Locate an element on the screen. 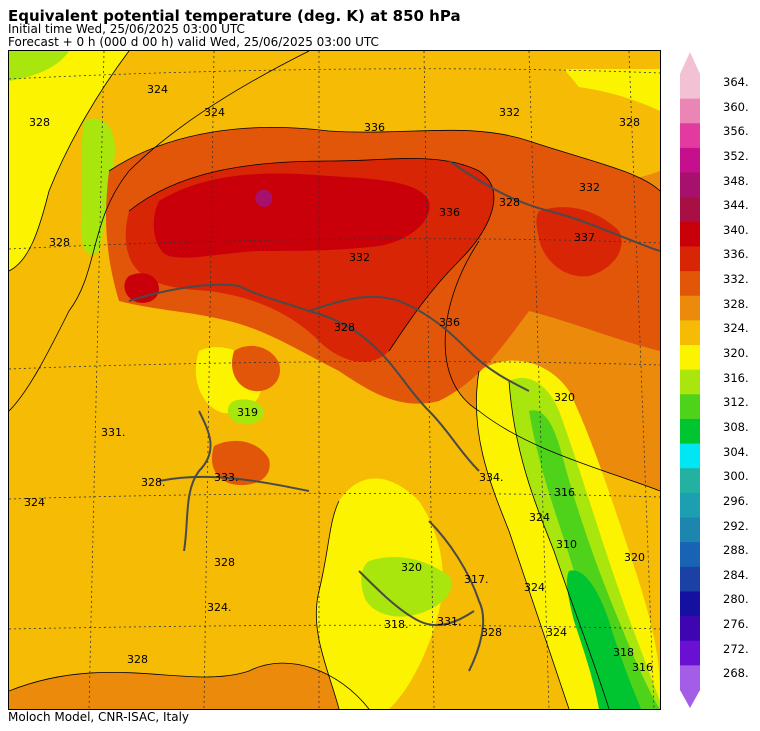  colorbar-tick-label: 344. is located at coordinates (736, 205).